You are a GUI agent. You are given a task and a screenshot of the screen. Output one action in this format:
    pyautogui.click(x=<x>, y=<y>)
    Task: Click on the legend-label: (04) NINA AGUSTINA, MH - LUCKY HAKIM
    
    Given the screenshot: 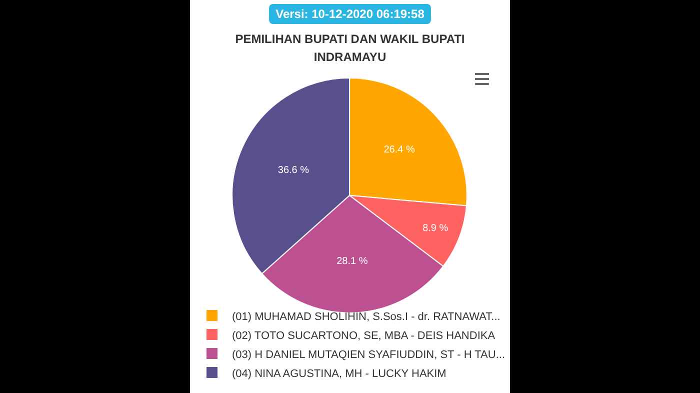 What is the action you would take?
    pyautogui.click(x=339, y=374)
    